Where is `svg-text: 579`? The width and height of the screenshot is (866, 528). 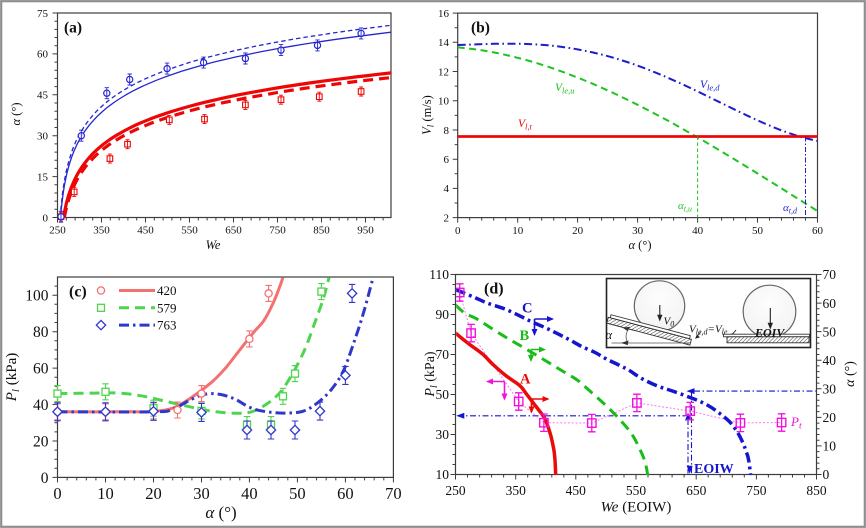
svg-text: 579 is located at coordinates (167, 307).